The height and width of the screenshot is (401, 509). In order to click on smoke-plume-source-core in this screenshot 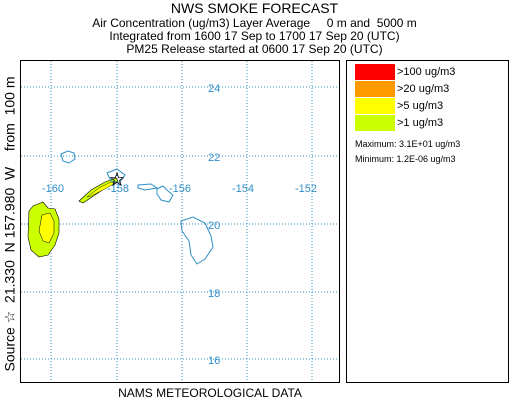, I will do `click(101, 189)`.